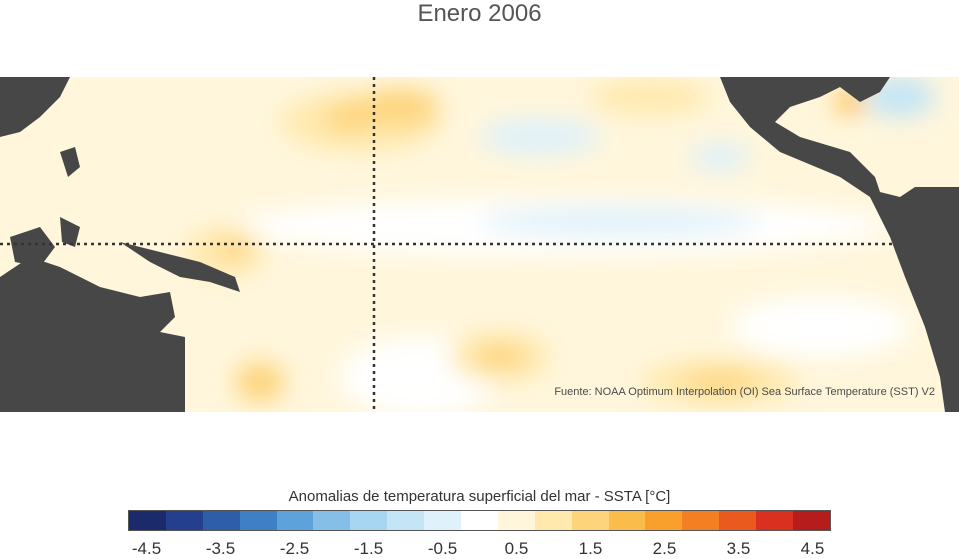  Describe the element at coordinates (839, 244) in the screenshot. I see `americas` at that location.